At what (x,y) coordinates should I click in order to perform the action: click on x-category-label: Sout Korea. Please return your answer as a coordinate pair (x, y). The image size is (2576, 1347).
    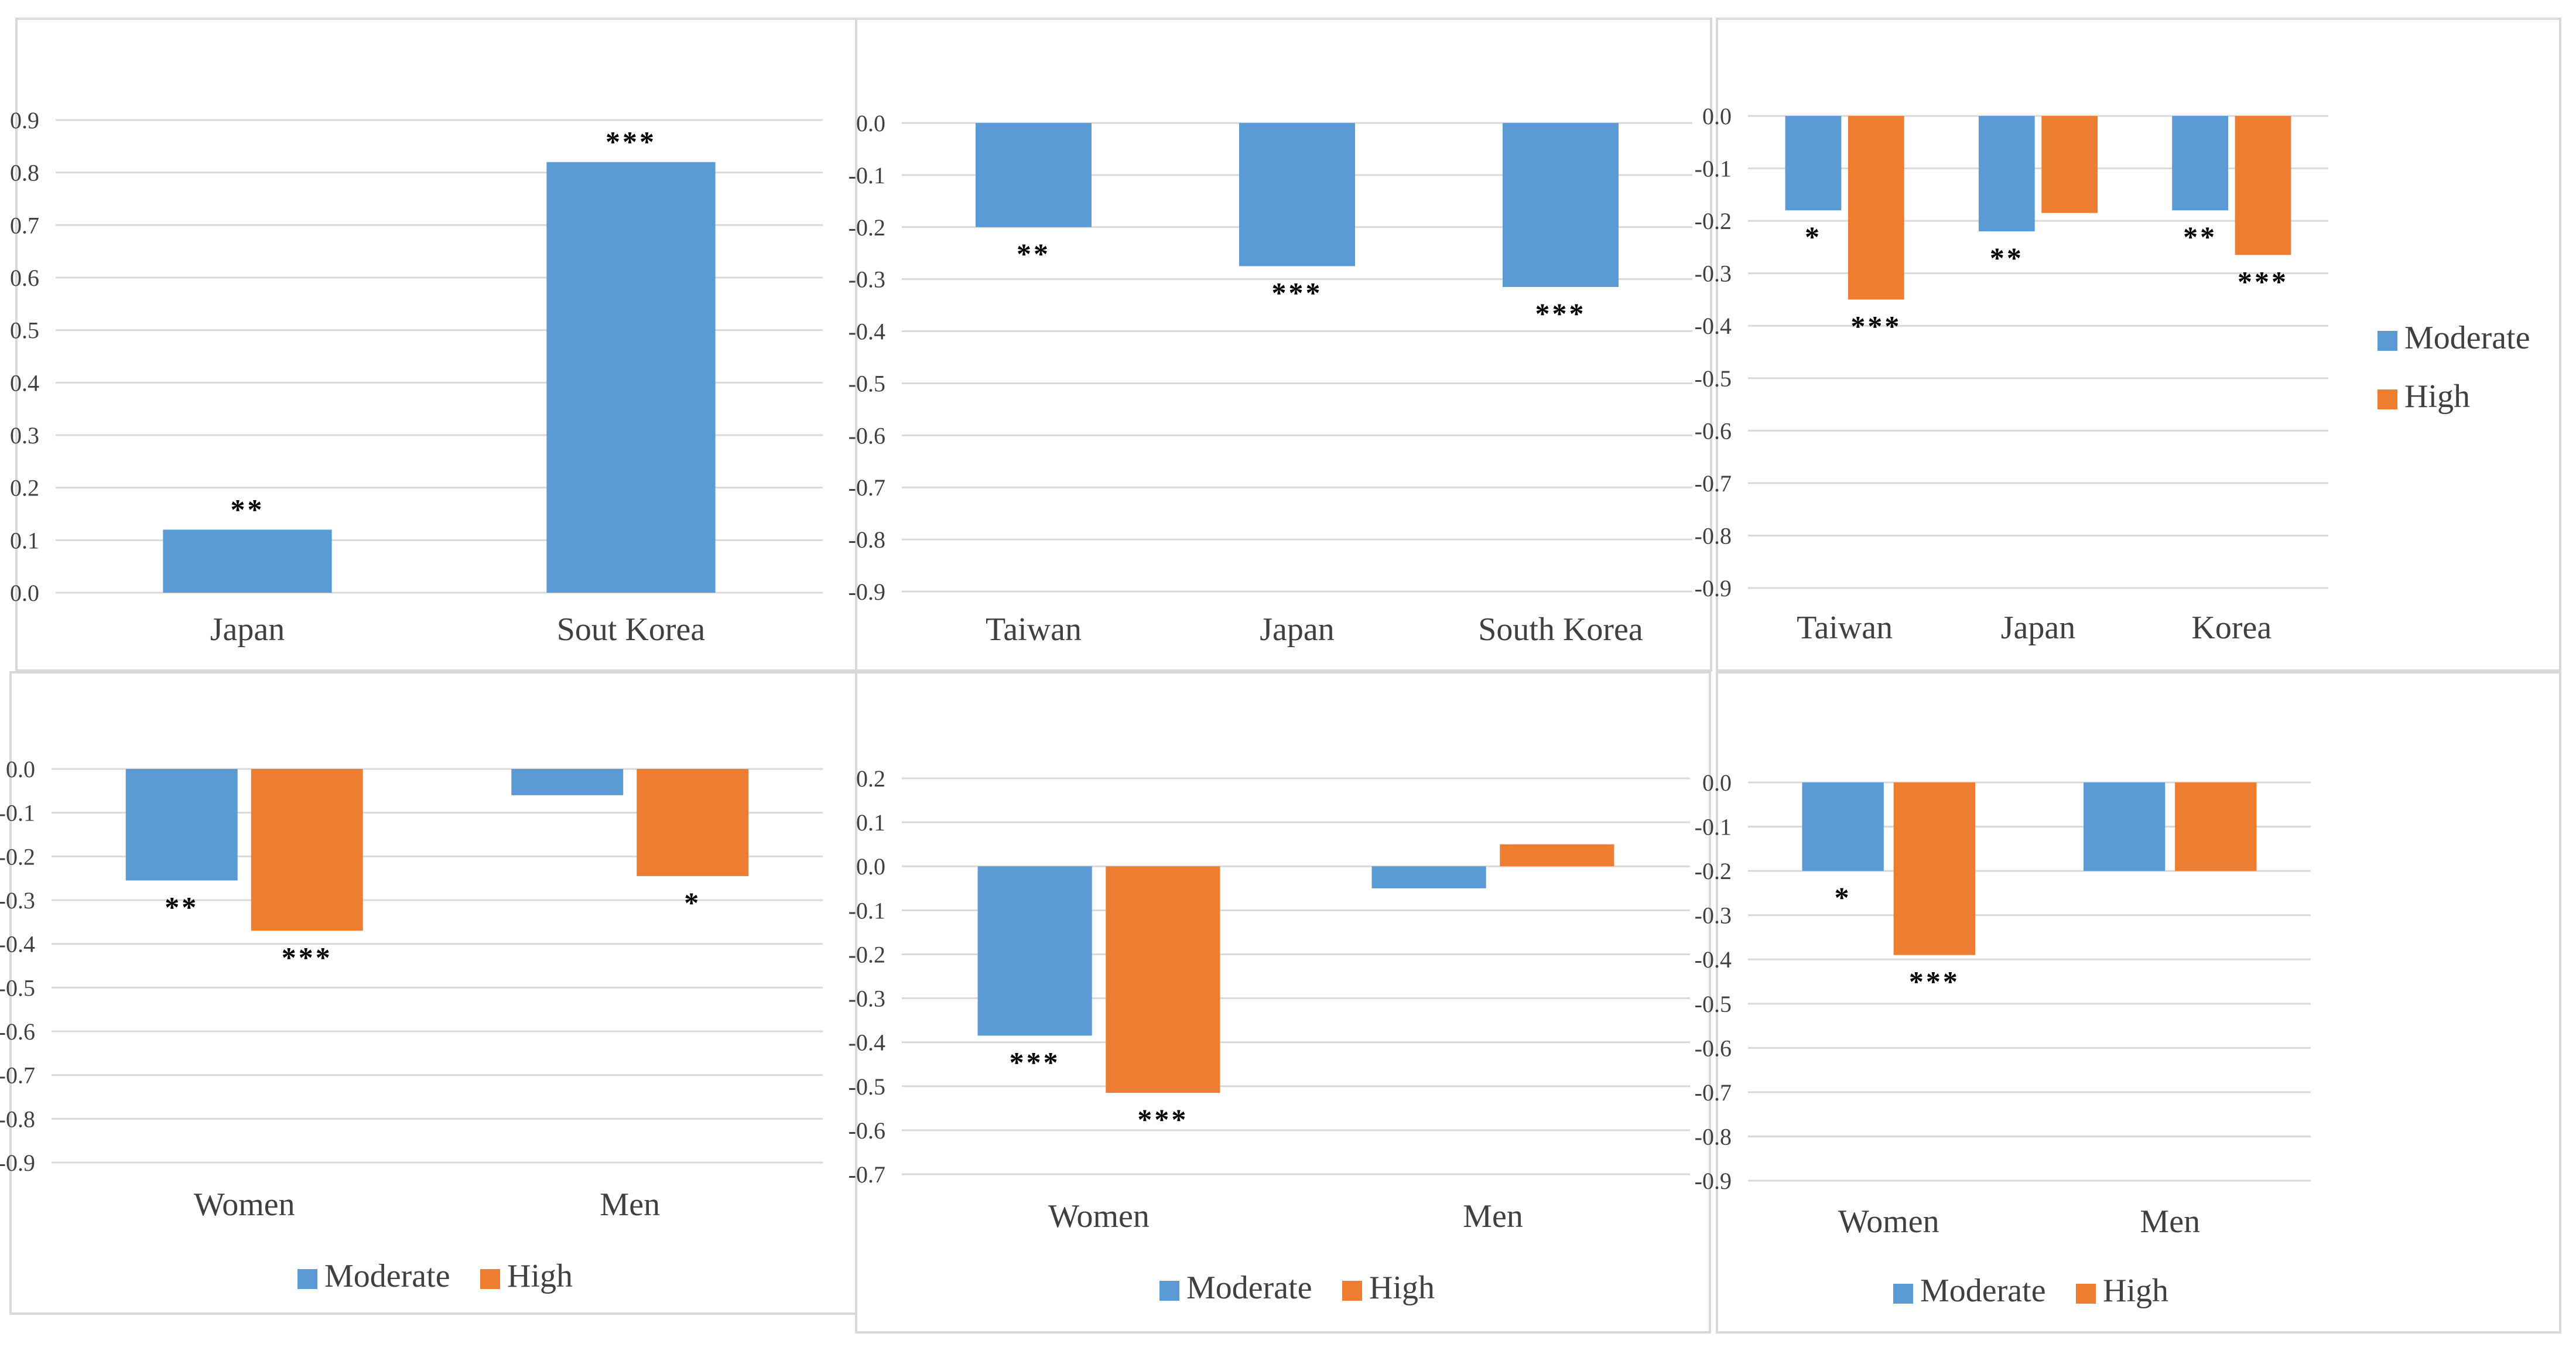
    Looking at the image, I should click on (632, 629).